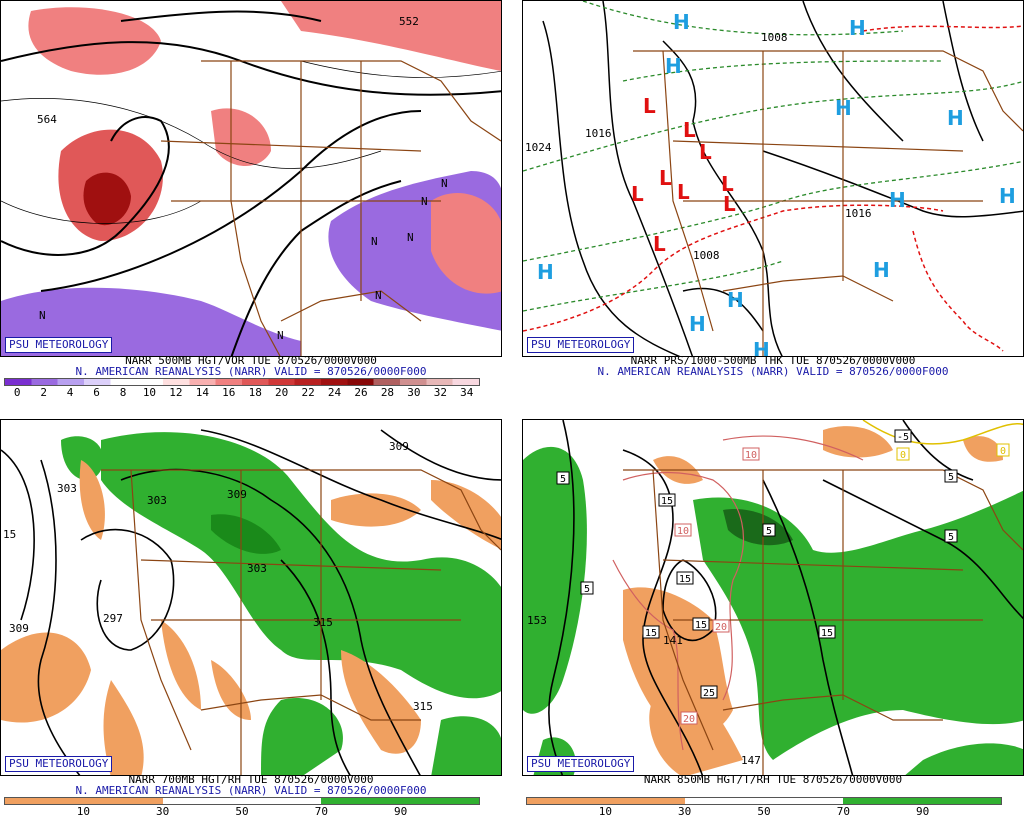 This screenshot has height=819, width=1024. What do you see at coordinates (545, 272) in the screenshot?
I see `high-marker-7: H` at bounding box center [545, 272].